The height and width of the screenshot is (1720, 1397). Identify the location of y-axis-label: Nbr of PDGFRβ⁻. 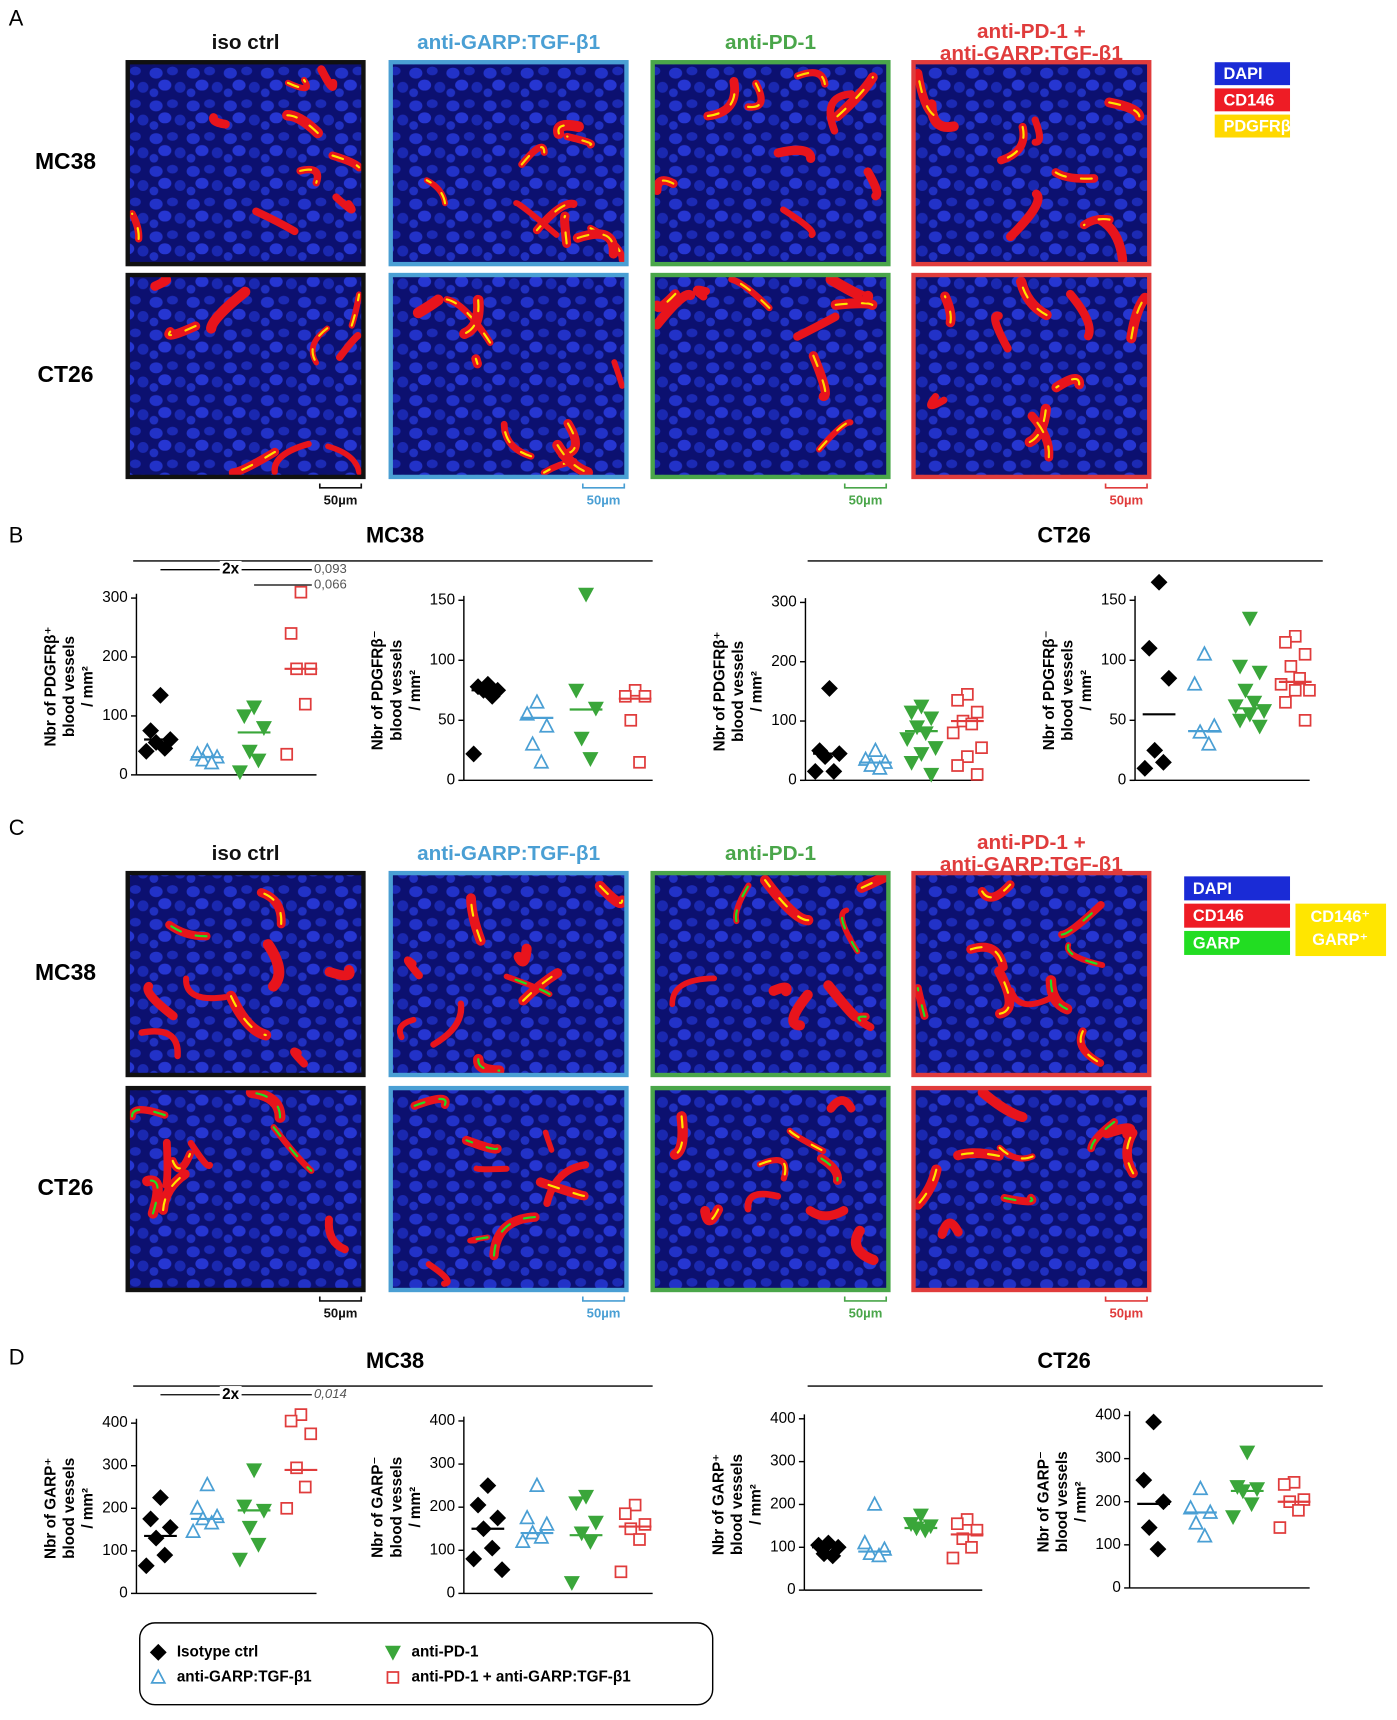
(1049, 690).